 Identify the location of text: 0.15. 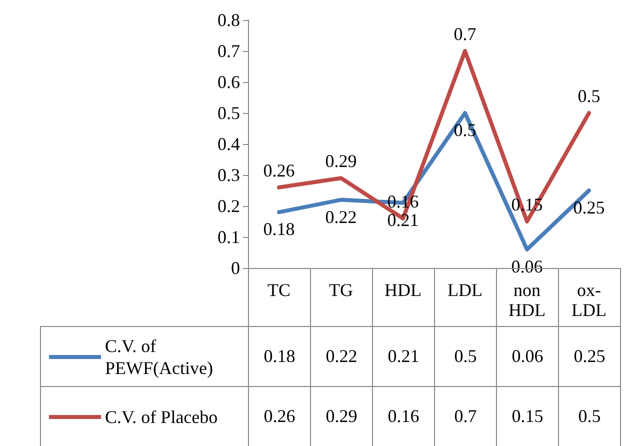
(527, 416).